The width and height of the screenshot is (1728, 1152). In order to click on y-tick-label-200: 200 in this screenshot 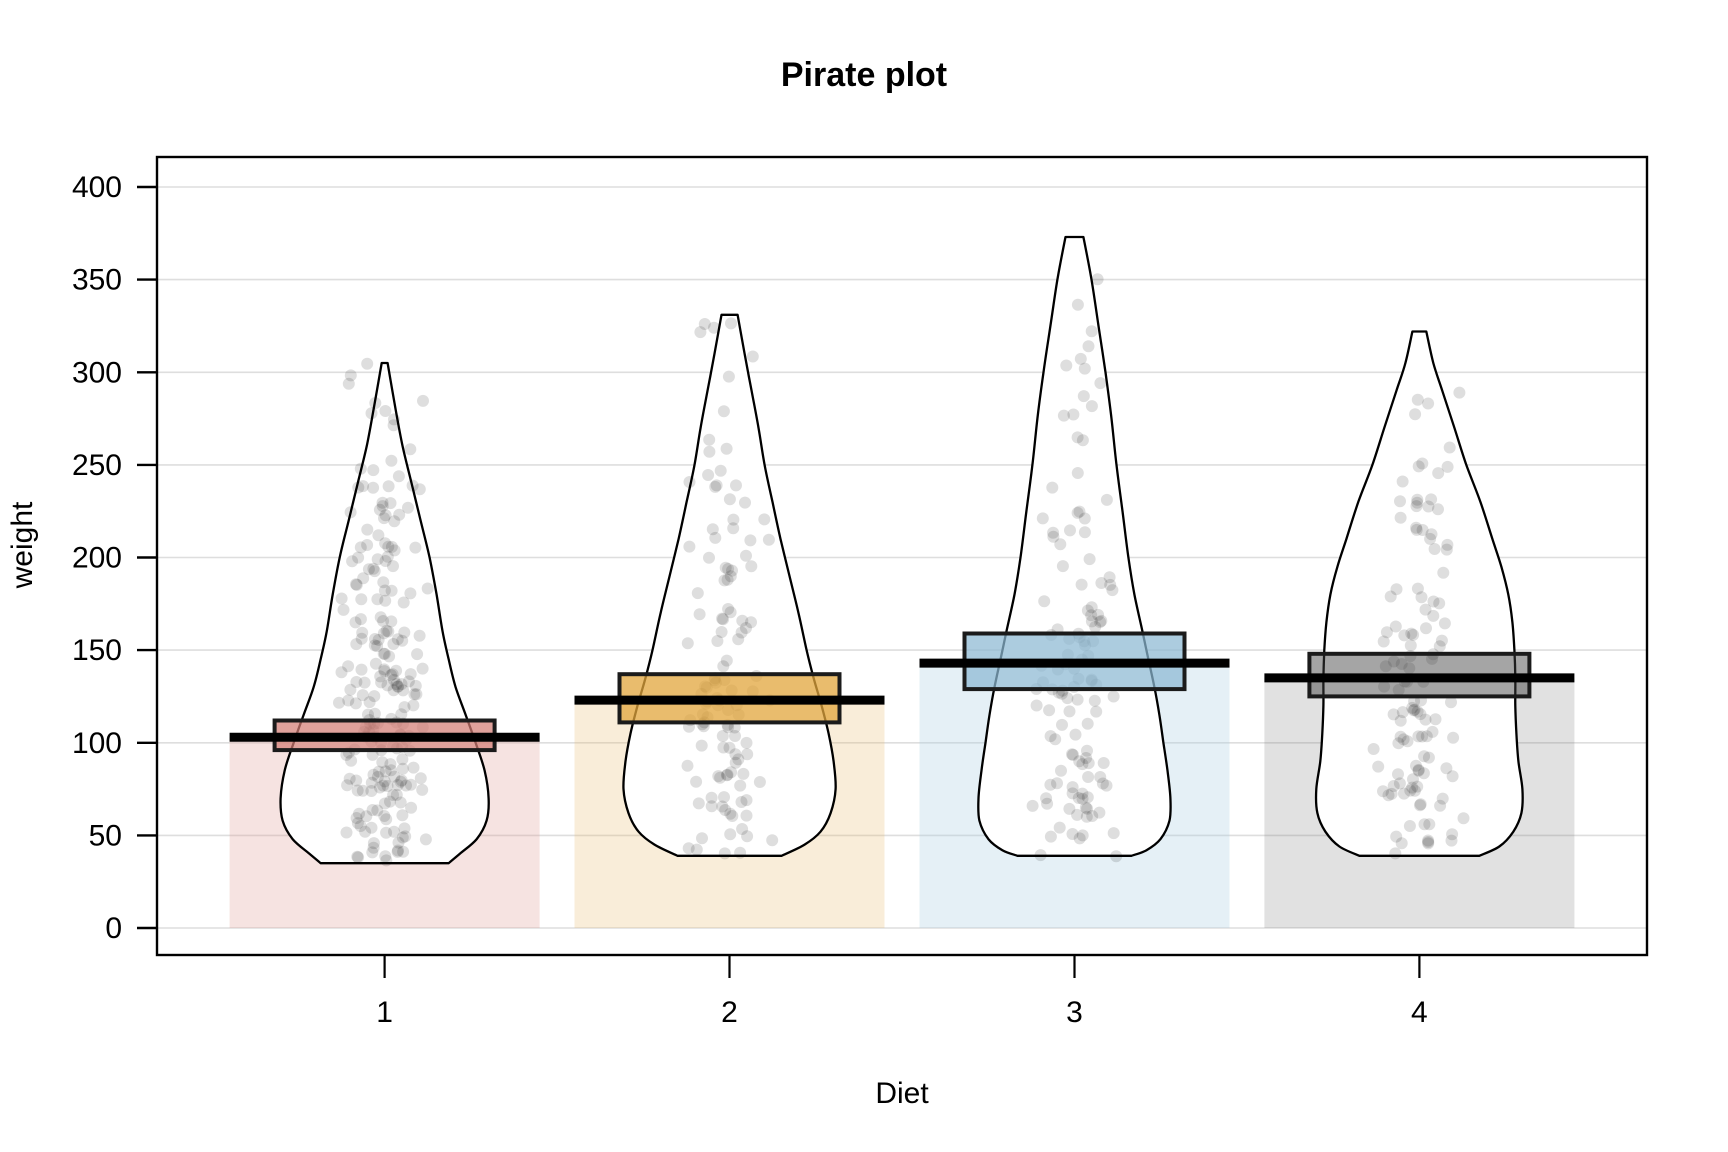, I will do `click(97, 558)`.